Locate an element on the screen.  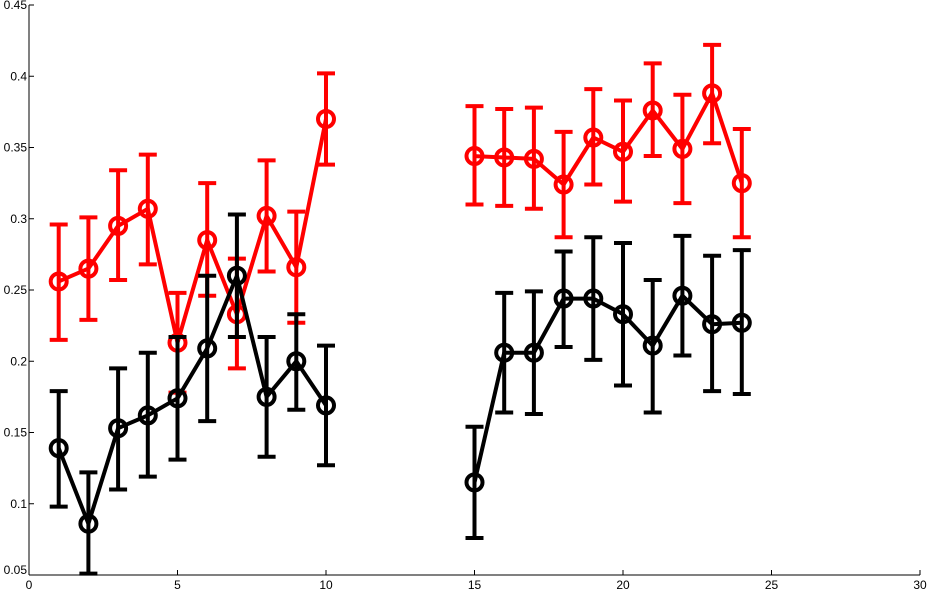
y-tick-label: 0.4 is located at coordinates (18, 76).